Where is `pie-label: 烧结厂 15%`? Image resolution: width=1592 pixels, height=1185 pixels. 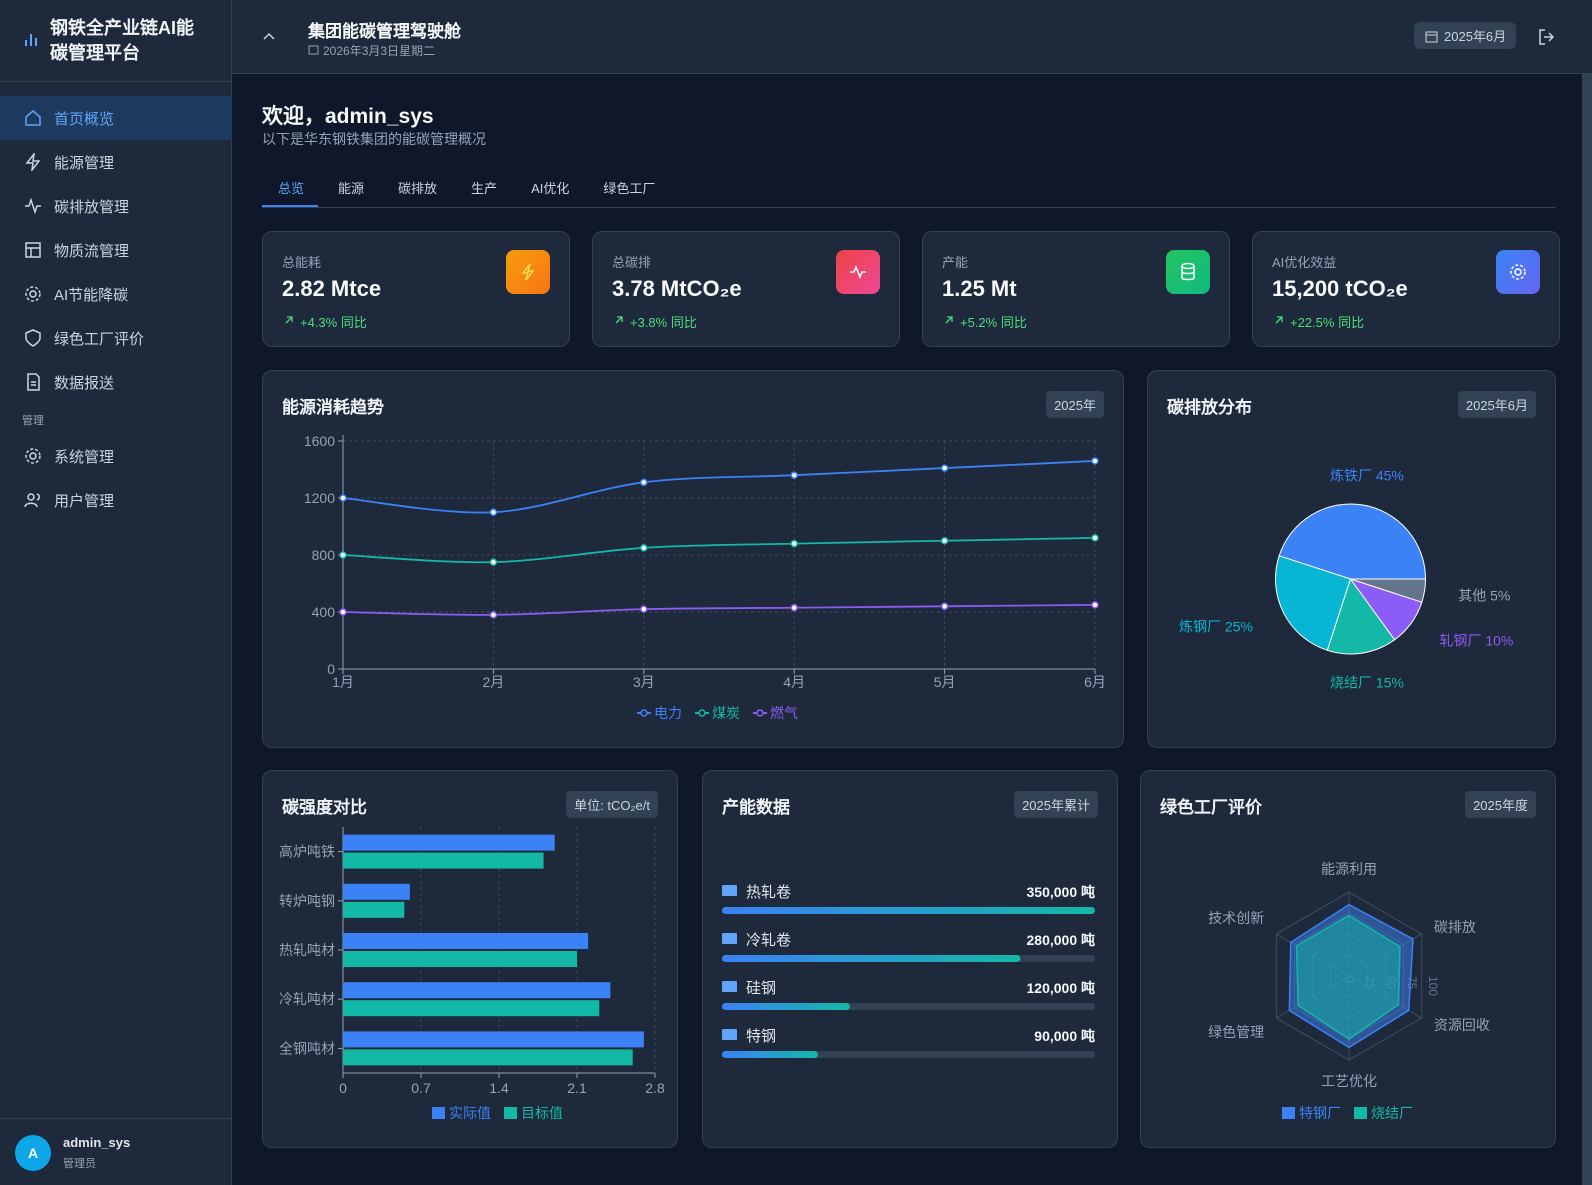
pie-label: 烧结厂 15% is located at coordinates (1367, 683).